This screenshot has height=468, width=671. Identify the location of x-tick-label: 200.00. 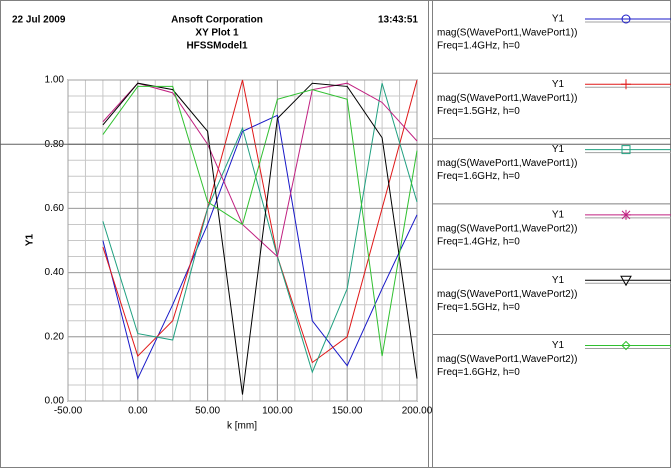
(417, 411).